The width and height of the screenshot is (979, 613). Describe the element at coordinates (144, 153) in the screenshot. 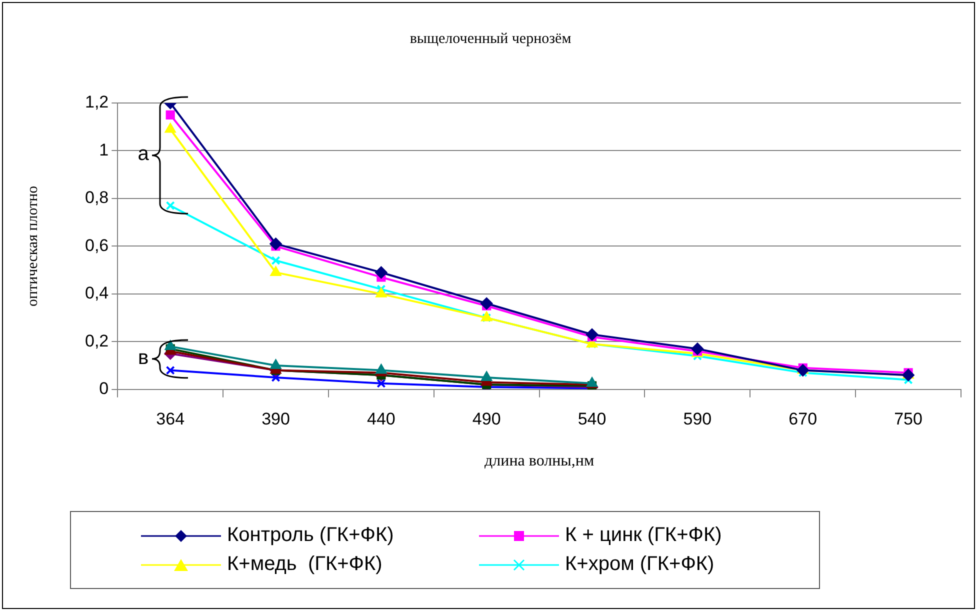

I see `annotation: а` at that location.